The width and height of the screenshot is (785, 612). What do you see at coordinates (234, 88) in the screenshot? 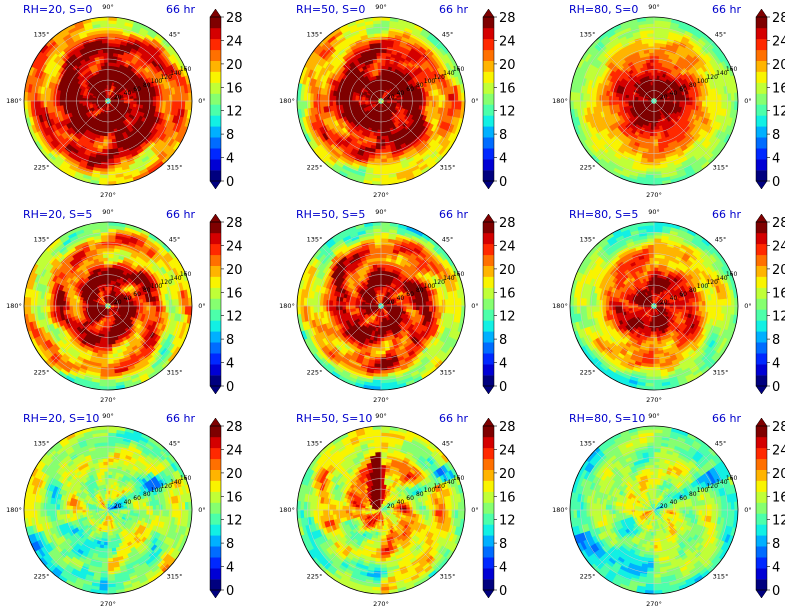
I see `colorbar-tick-label: 16` at bounding box center [234, 88].